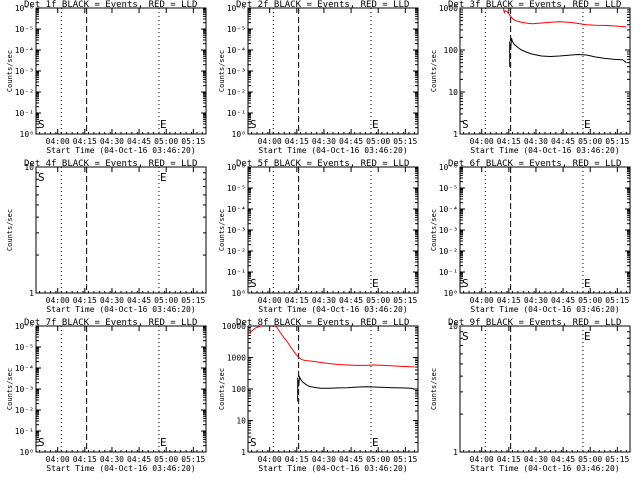 The width and height of the screenshot is (640, 480). Describe the element at coordinates (110, 323) in the screenshot. I see `chart-title: Det 7f BLACK = Events, RED = LLD` at that location.